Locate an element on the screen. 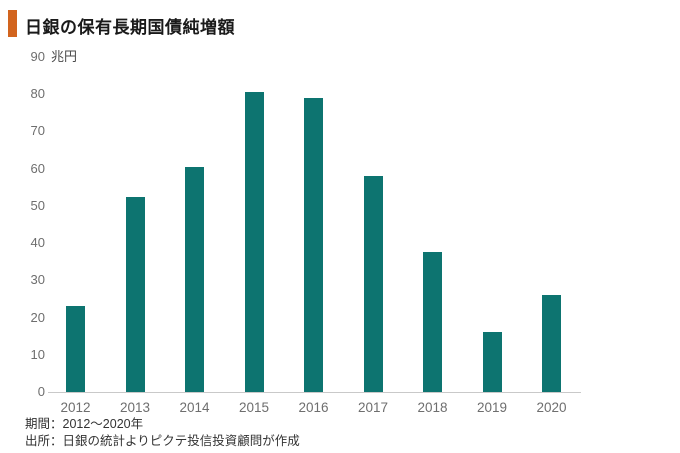  chart-title: 日銀の保有長期国債純増額 is located at coordinates (130, 27).